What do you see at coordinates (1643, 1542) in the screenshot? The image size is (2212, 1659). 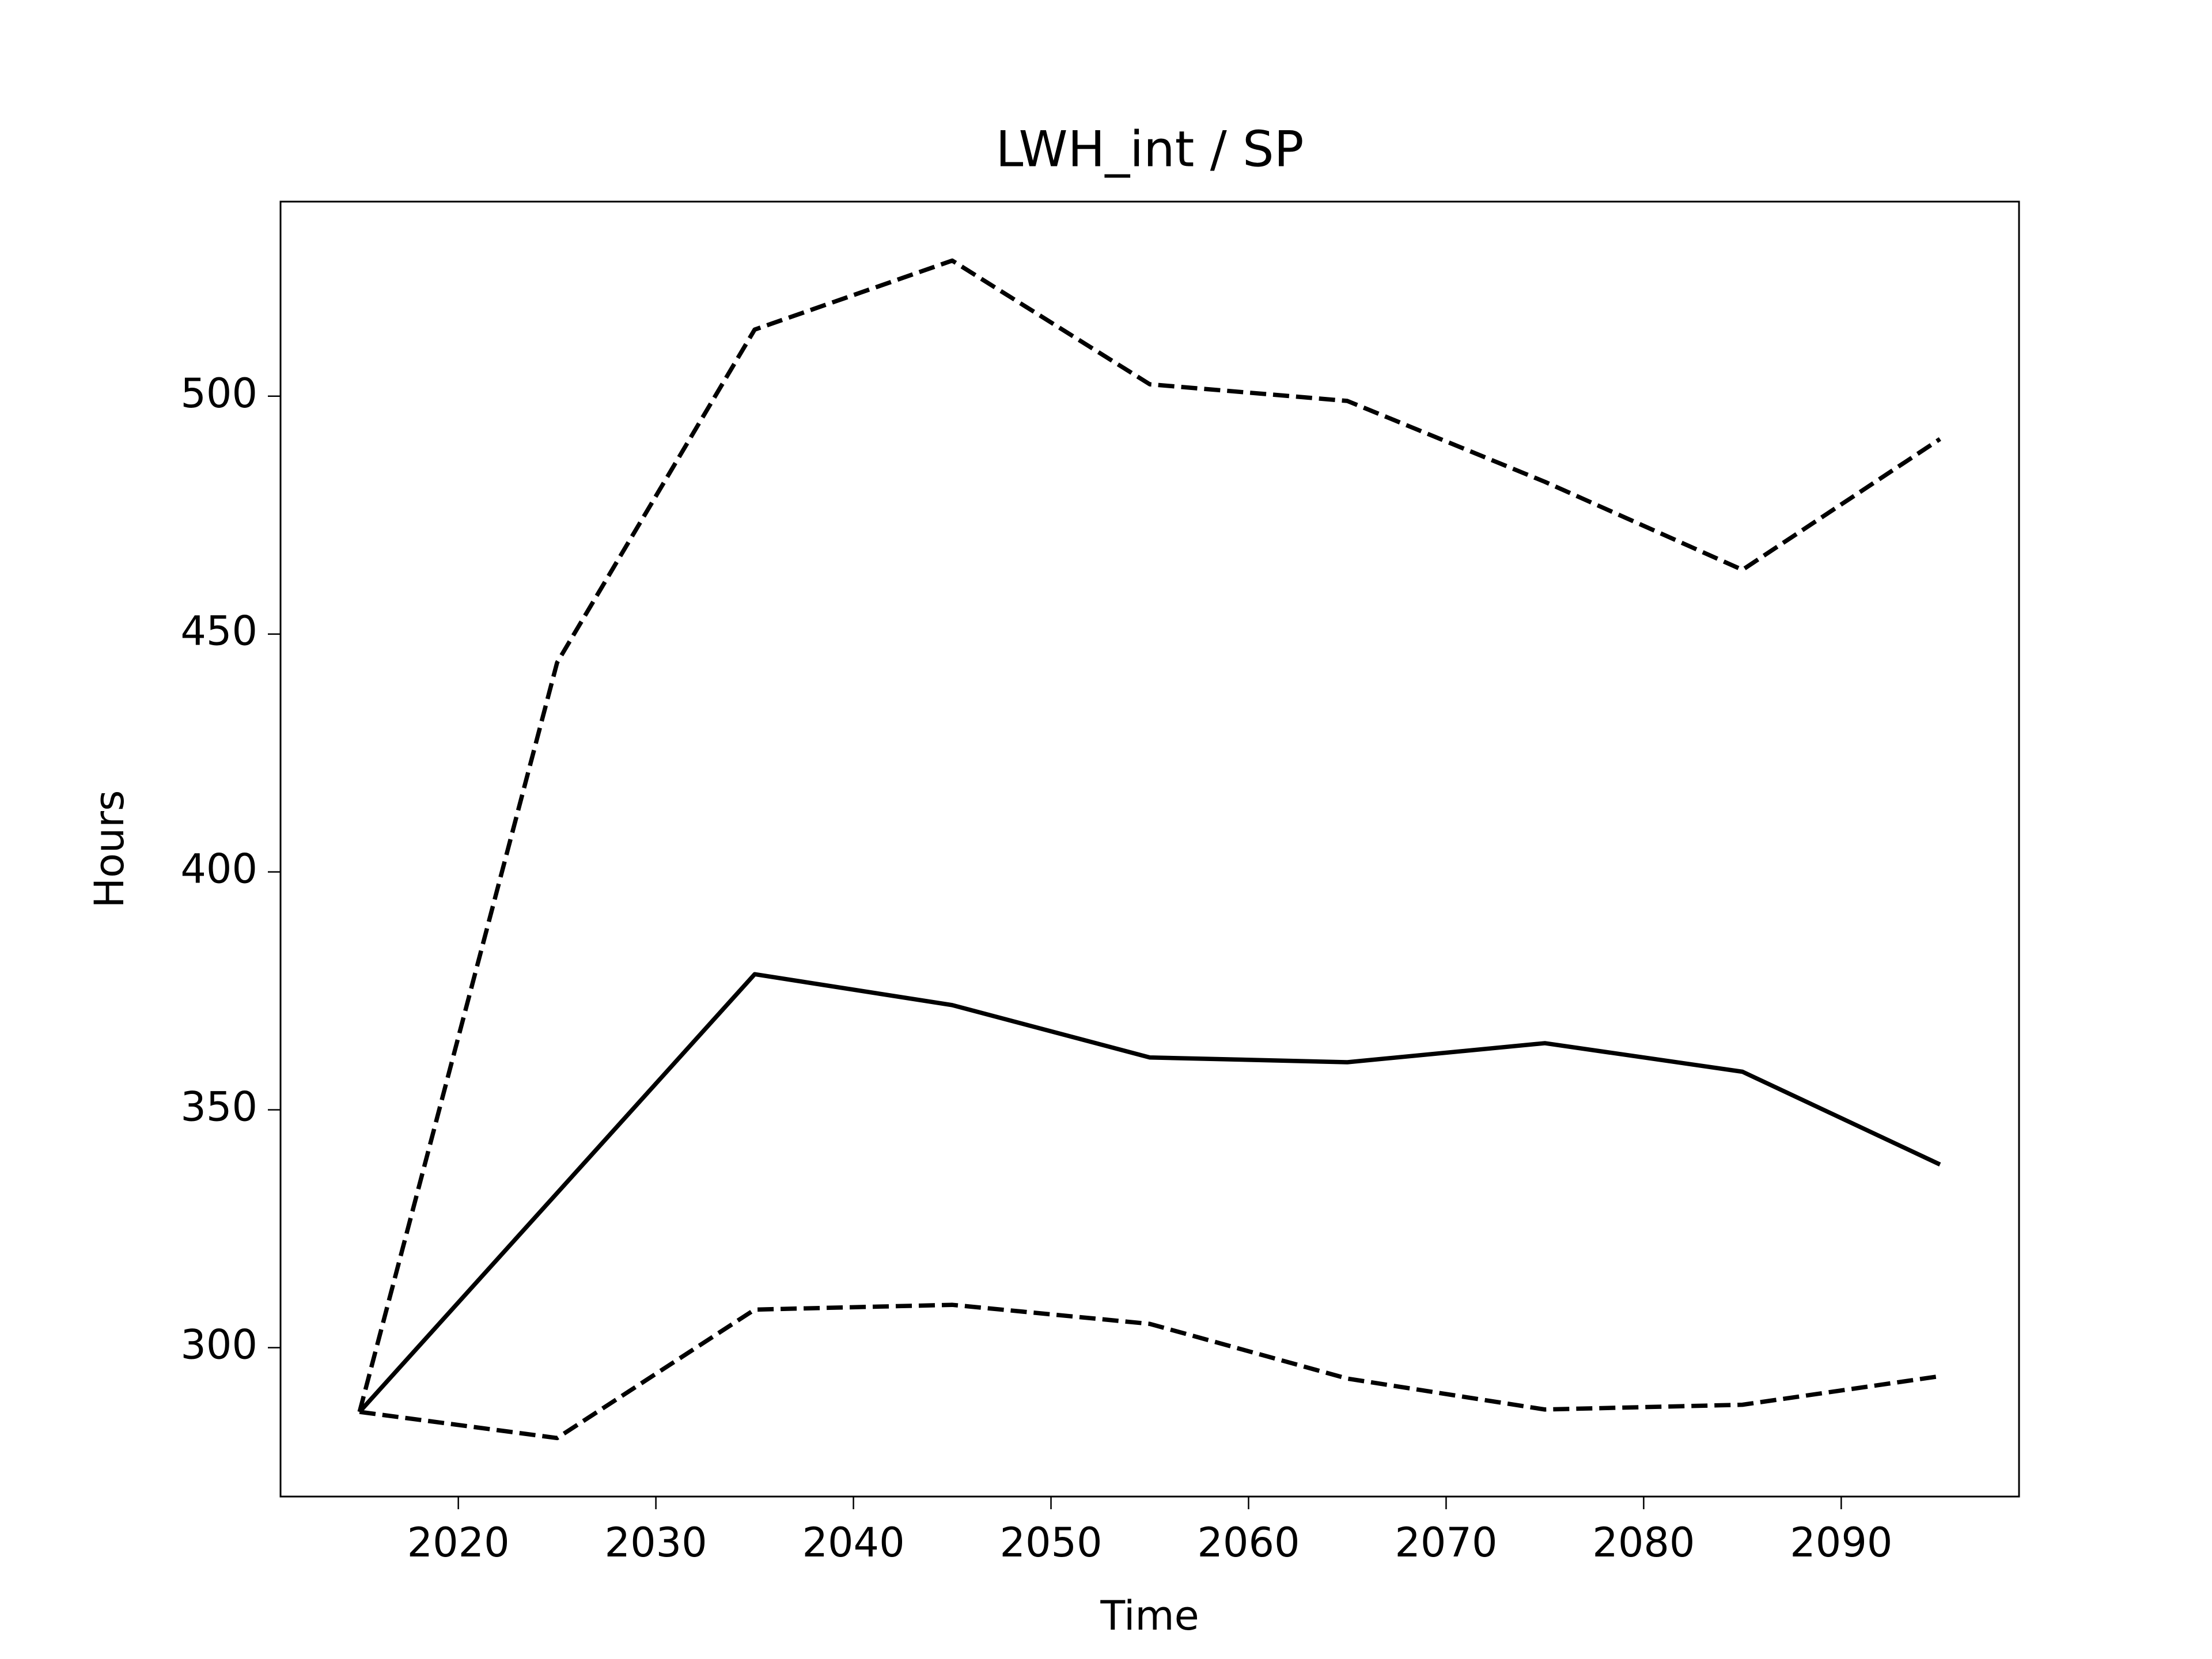 I see `x-tick-label: 2080` at bounding box center [1643, 1542].